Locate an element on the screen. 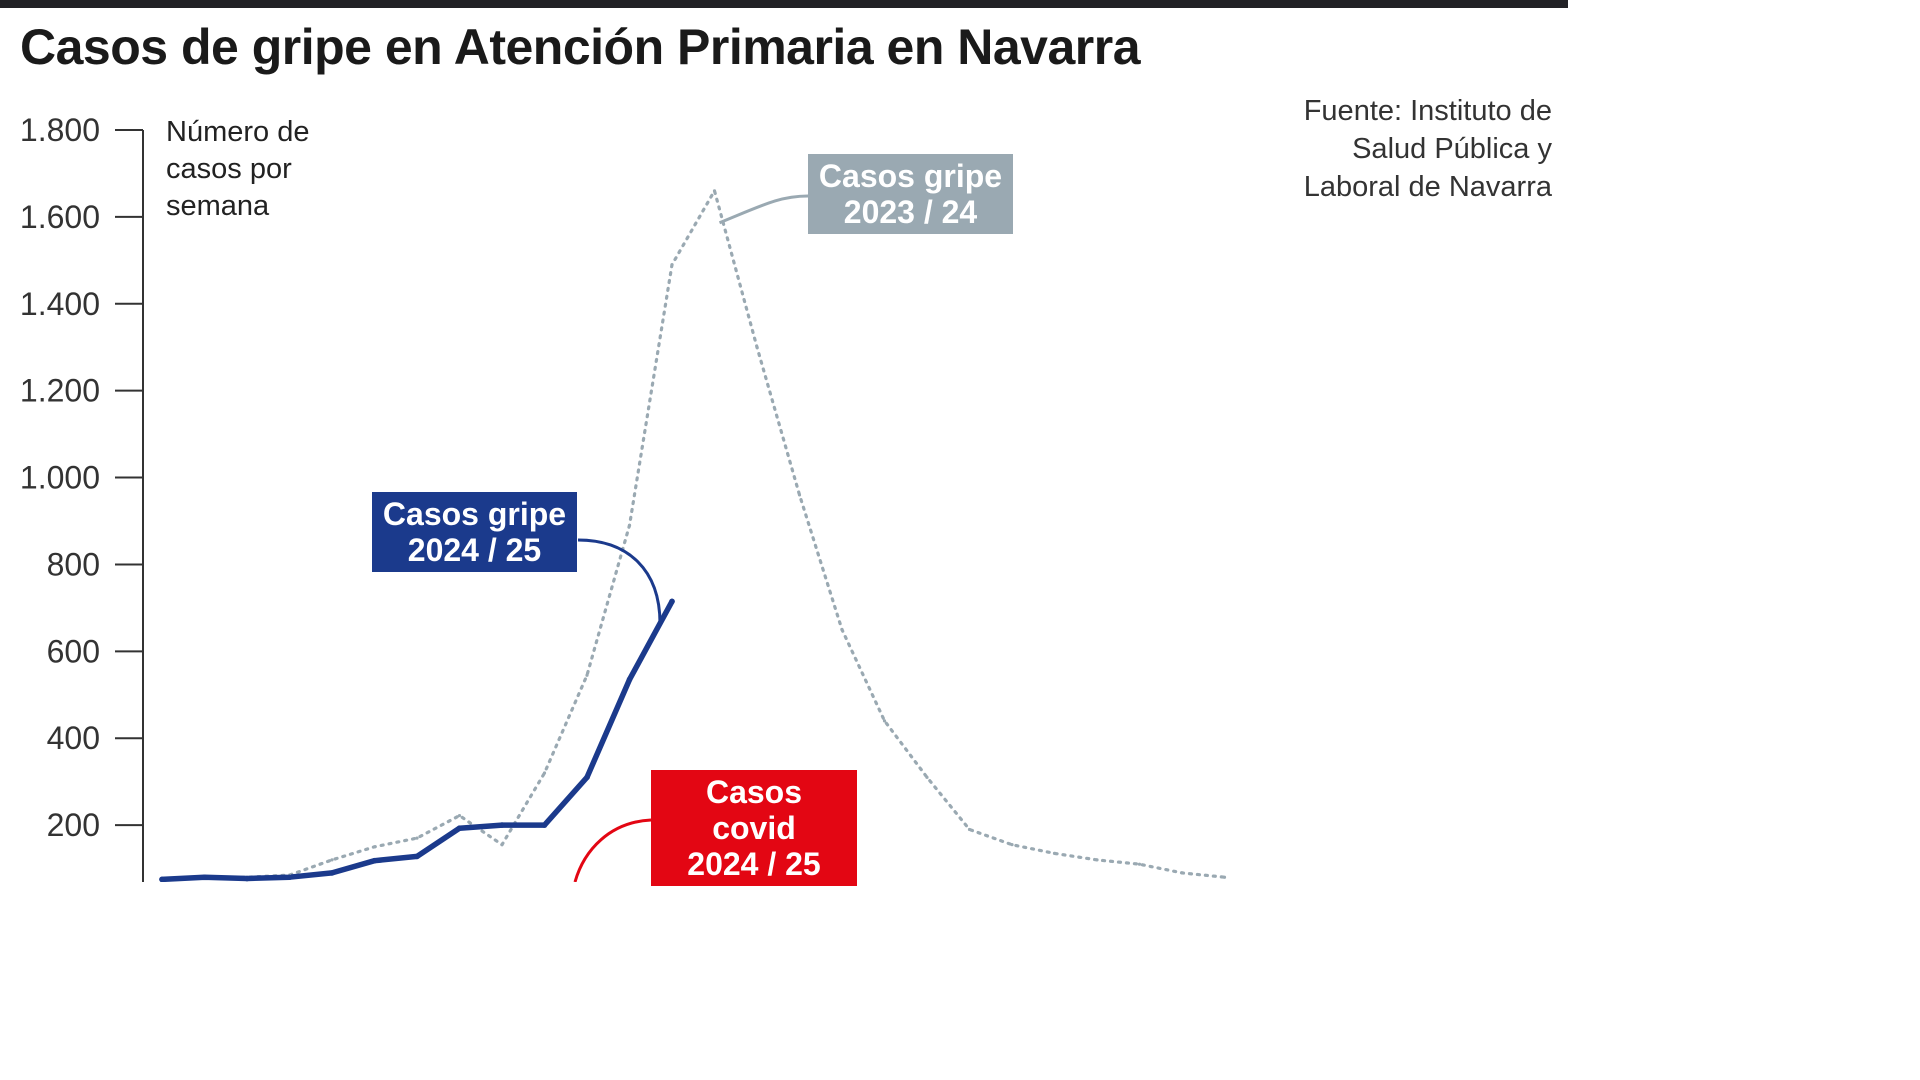 The width and height of the screenshot is (1920, 1080). source-line: Laboral de Navarra is located at coordinates (1427, 187).